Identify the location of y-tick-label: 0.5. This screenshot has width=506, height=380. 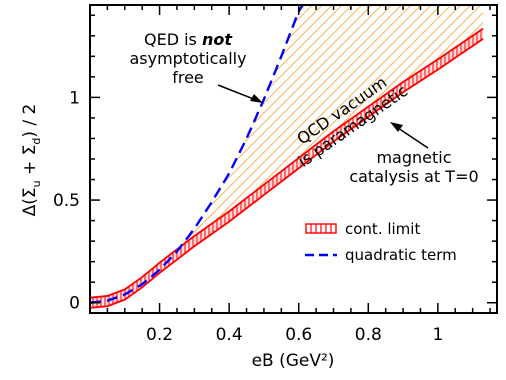
(66, 201).